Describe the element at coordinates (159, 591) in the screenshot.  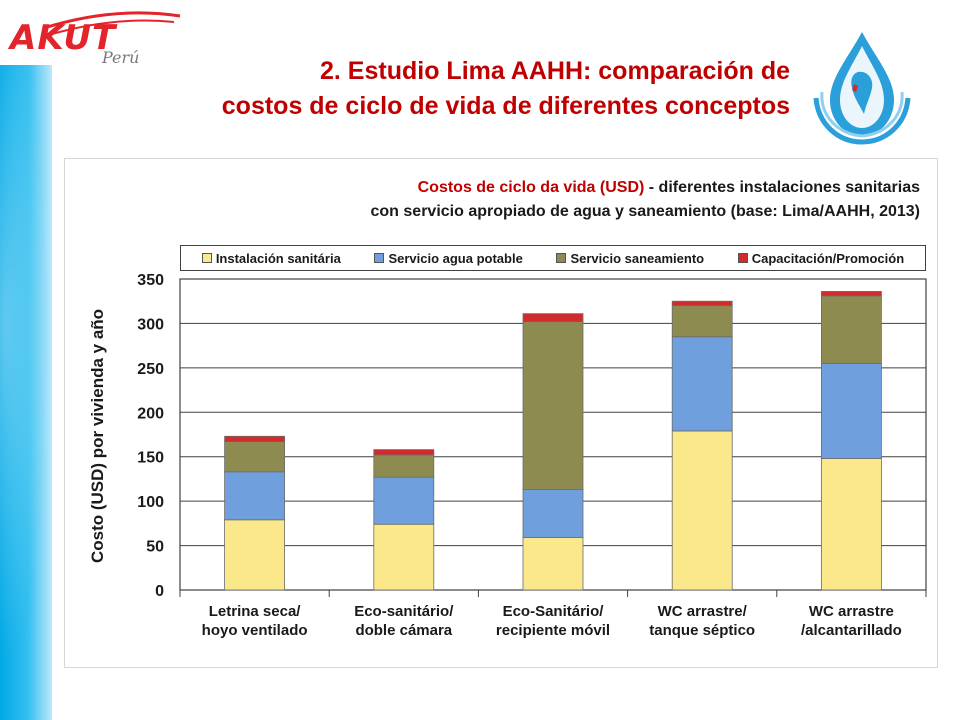
I see `y-tick-label: 0` at that location.